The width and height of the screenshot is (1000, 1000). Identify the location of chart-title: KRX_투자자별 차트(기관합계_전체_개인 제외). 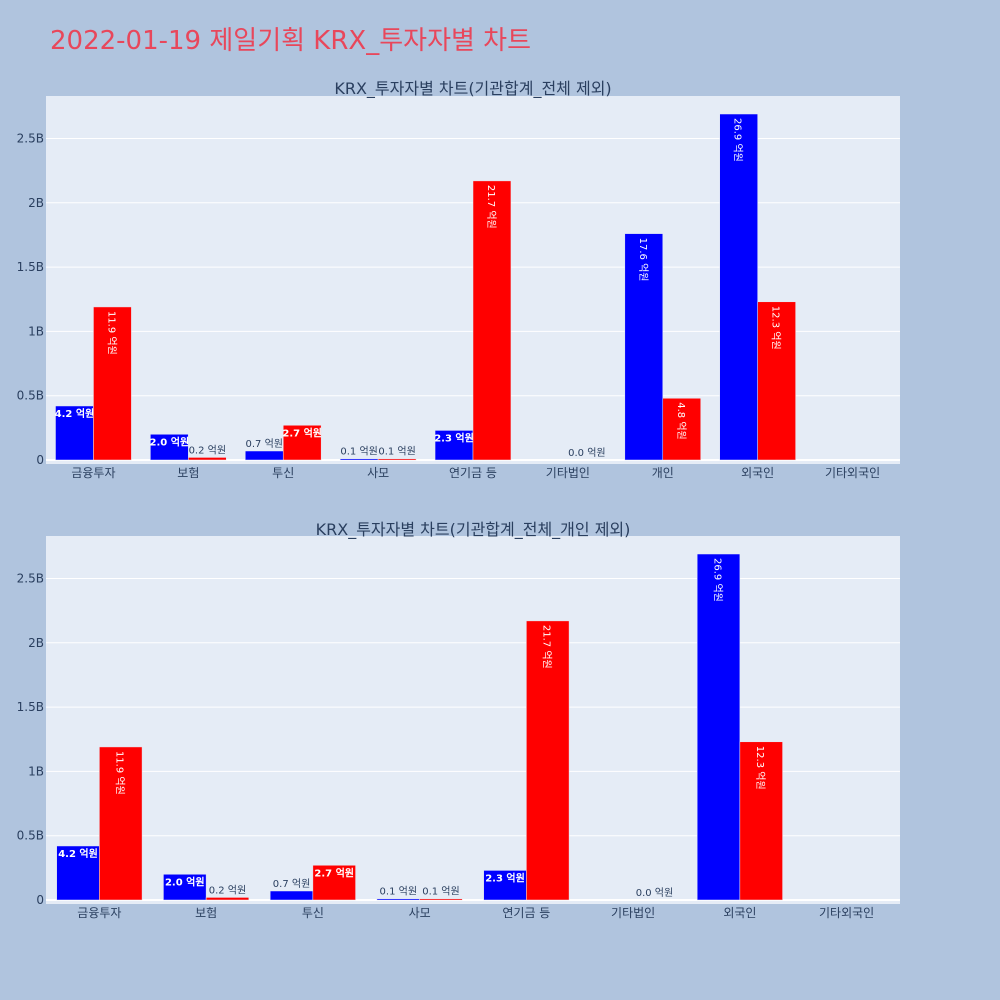
(473, 530).